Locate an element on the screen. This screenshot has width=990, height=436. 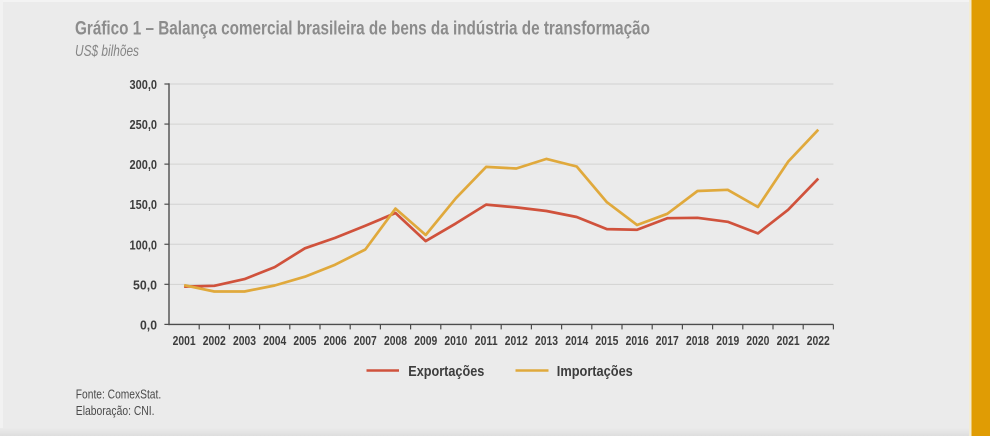
svg-text: 2018 is located at coordinates (697, 340).